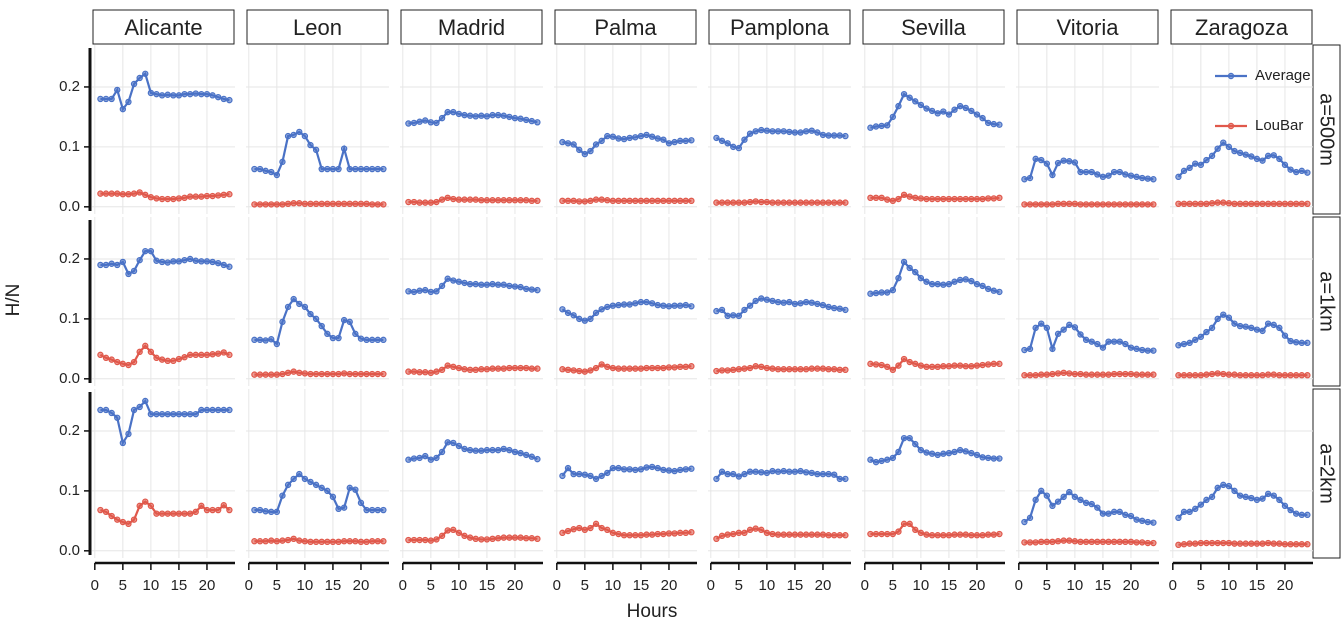  What do you see at coordinates (823, 585) in the screenshot?
I see `x-tick-label: 20` at bounding box center [823, 585].